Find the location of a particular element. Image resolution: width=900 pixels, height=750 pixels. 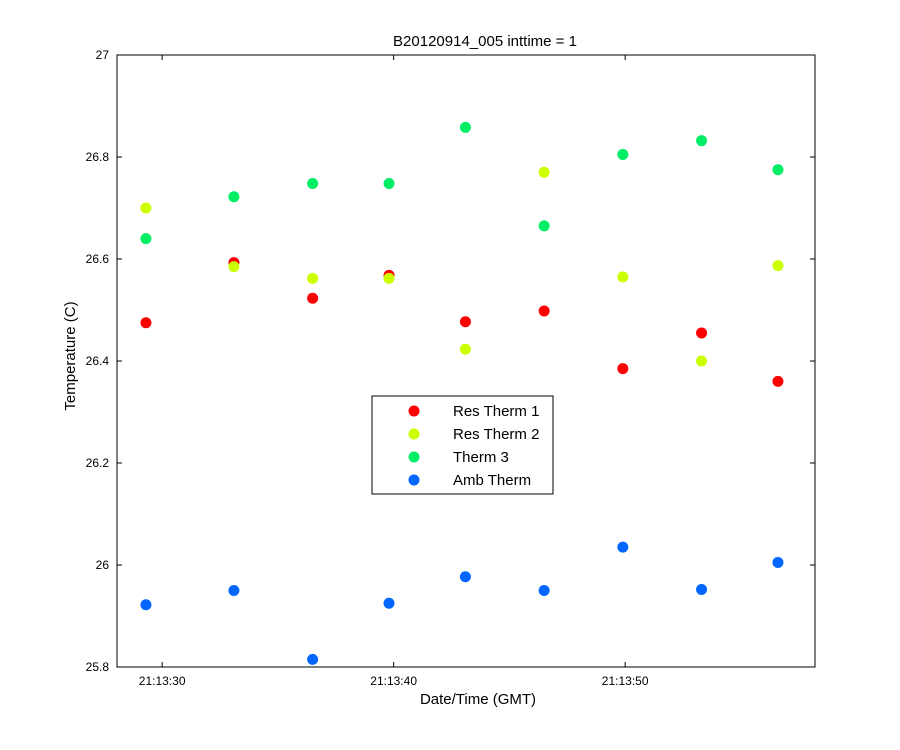

x-tick-label: 21:13:50 is located at coordinates (625, 681).